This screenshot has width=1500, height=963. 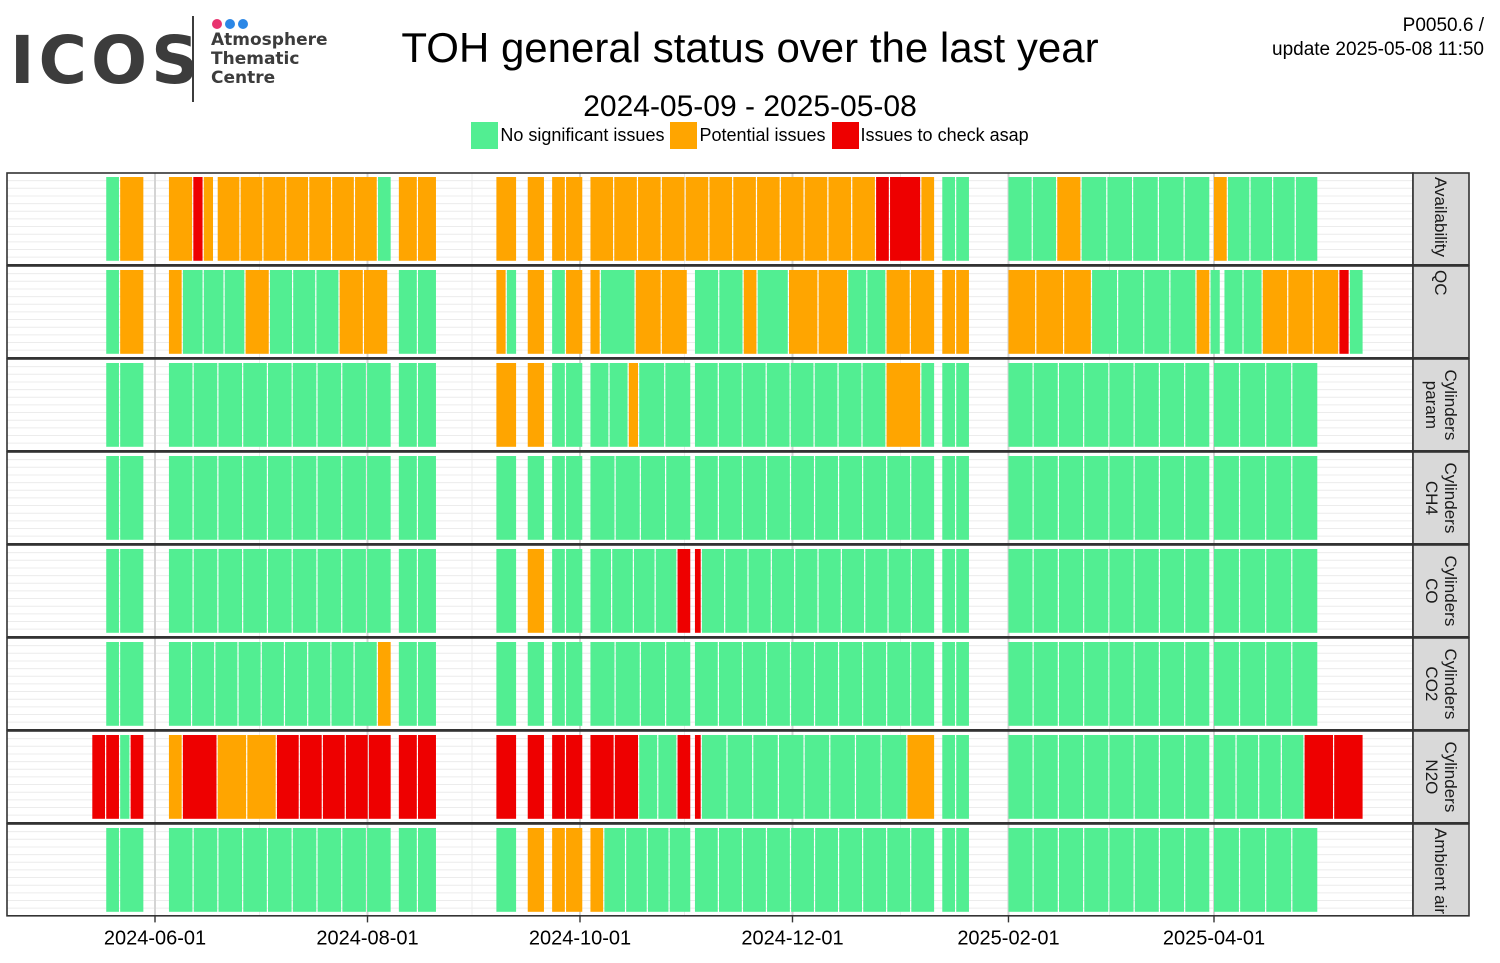 What do you see at coordinates (155, 938) in the screenshot?
I see `x-axis-tick-label: 2024-06-01` at bounding box center [155, 938].